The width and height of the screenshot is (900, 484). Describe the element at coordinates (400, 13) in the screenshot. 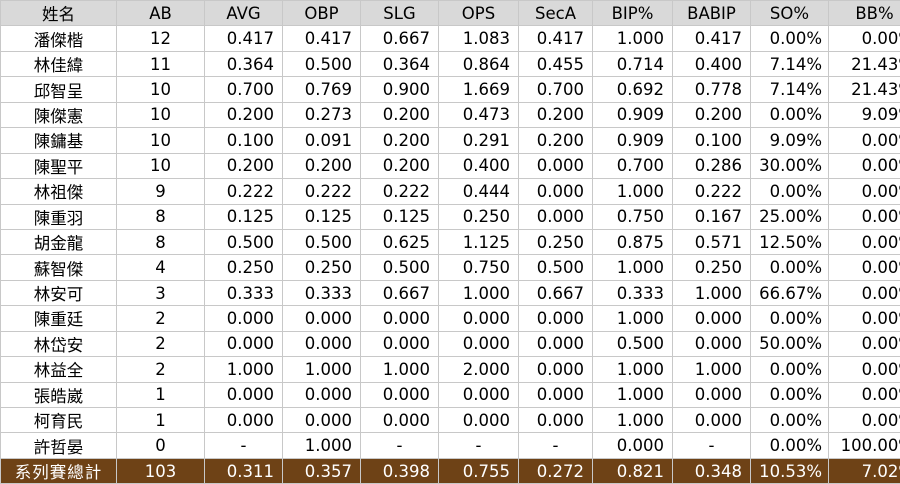

I see `column-header-slg: SLG` at that location.